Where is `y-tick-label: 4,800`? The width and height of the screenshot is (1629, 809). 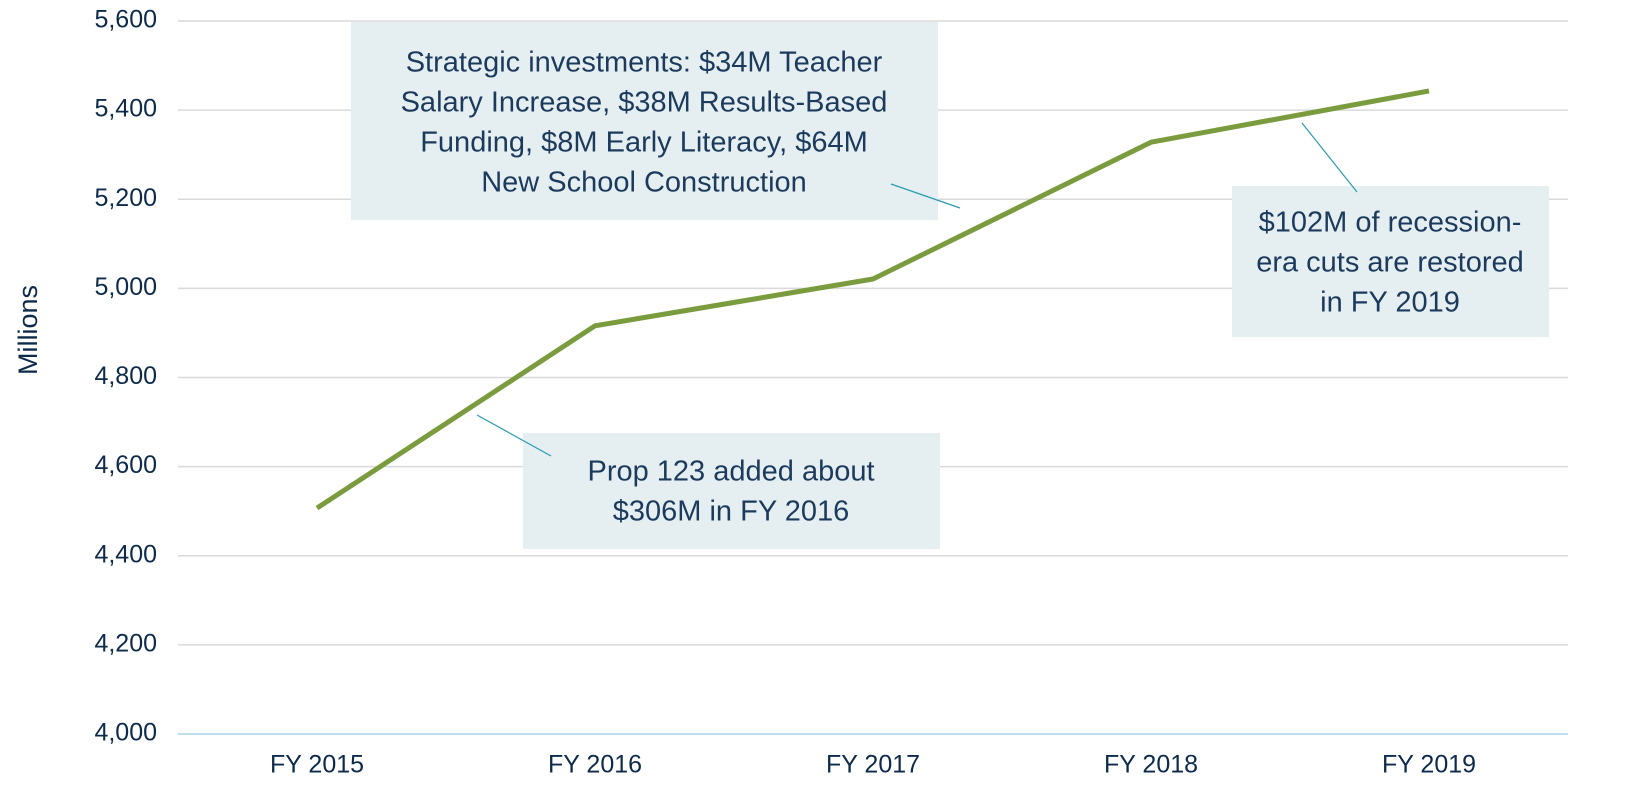
y-tick-label: 4,800 is located at coordinates (125, 376).